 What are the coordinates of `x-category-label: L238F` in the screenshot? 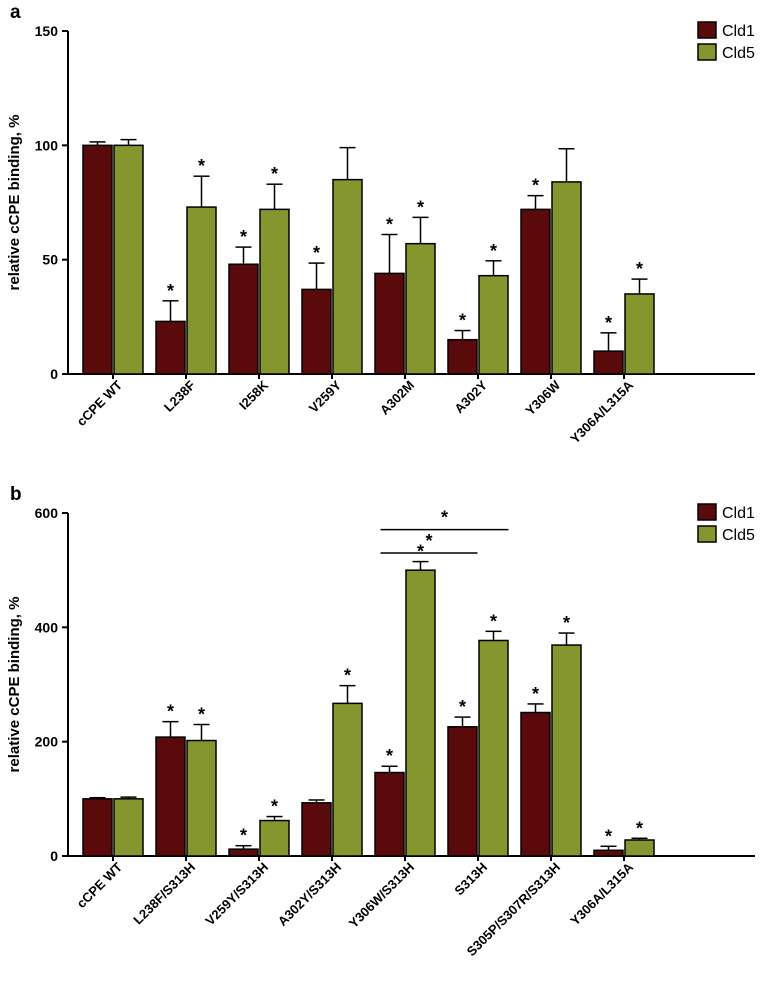 It's located at (179, 395).